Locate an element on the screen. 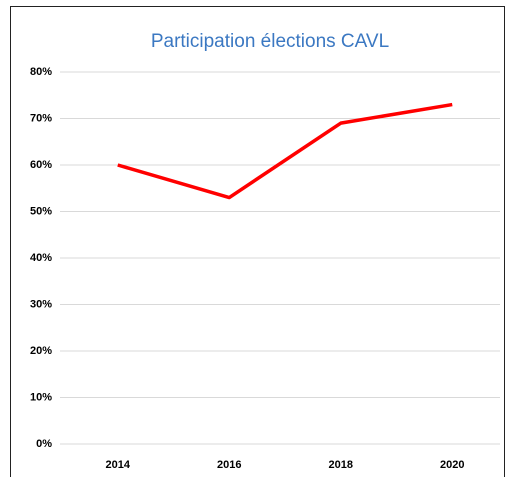  y-tick-label: 30% is located at coordinates (41, 304).